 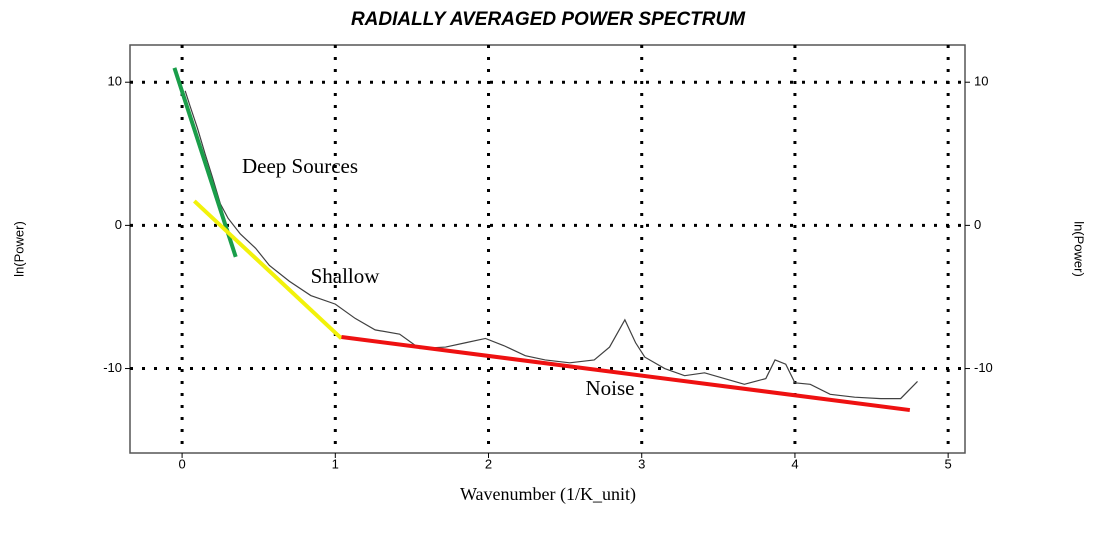 I want to click on x-tick-label: 0, so click(x=181, y=463).